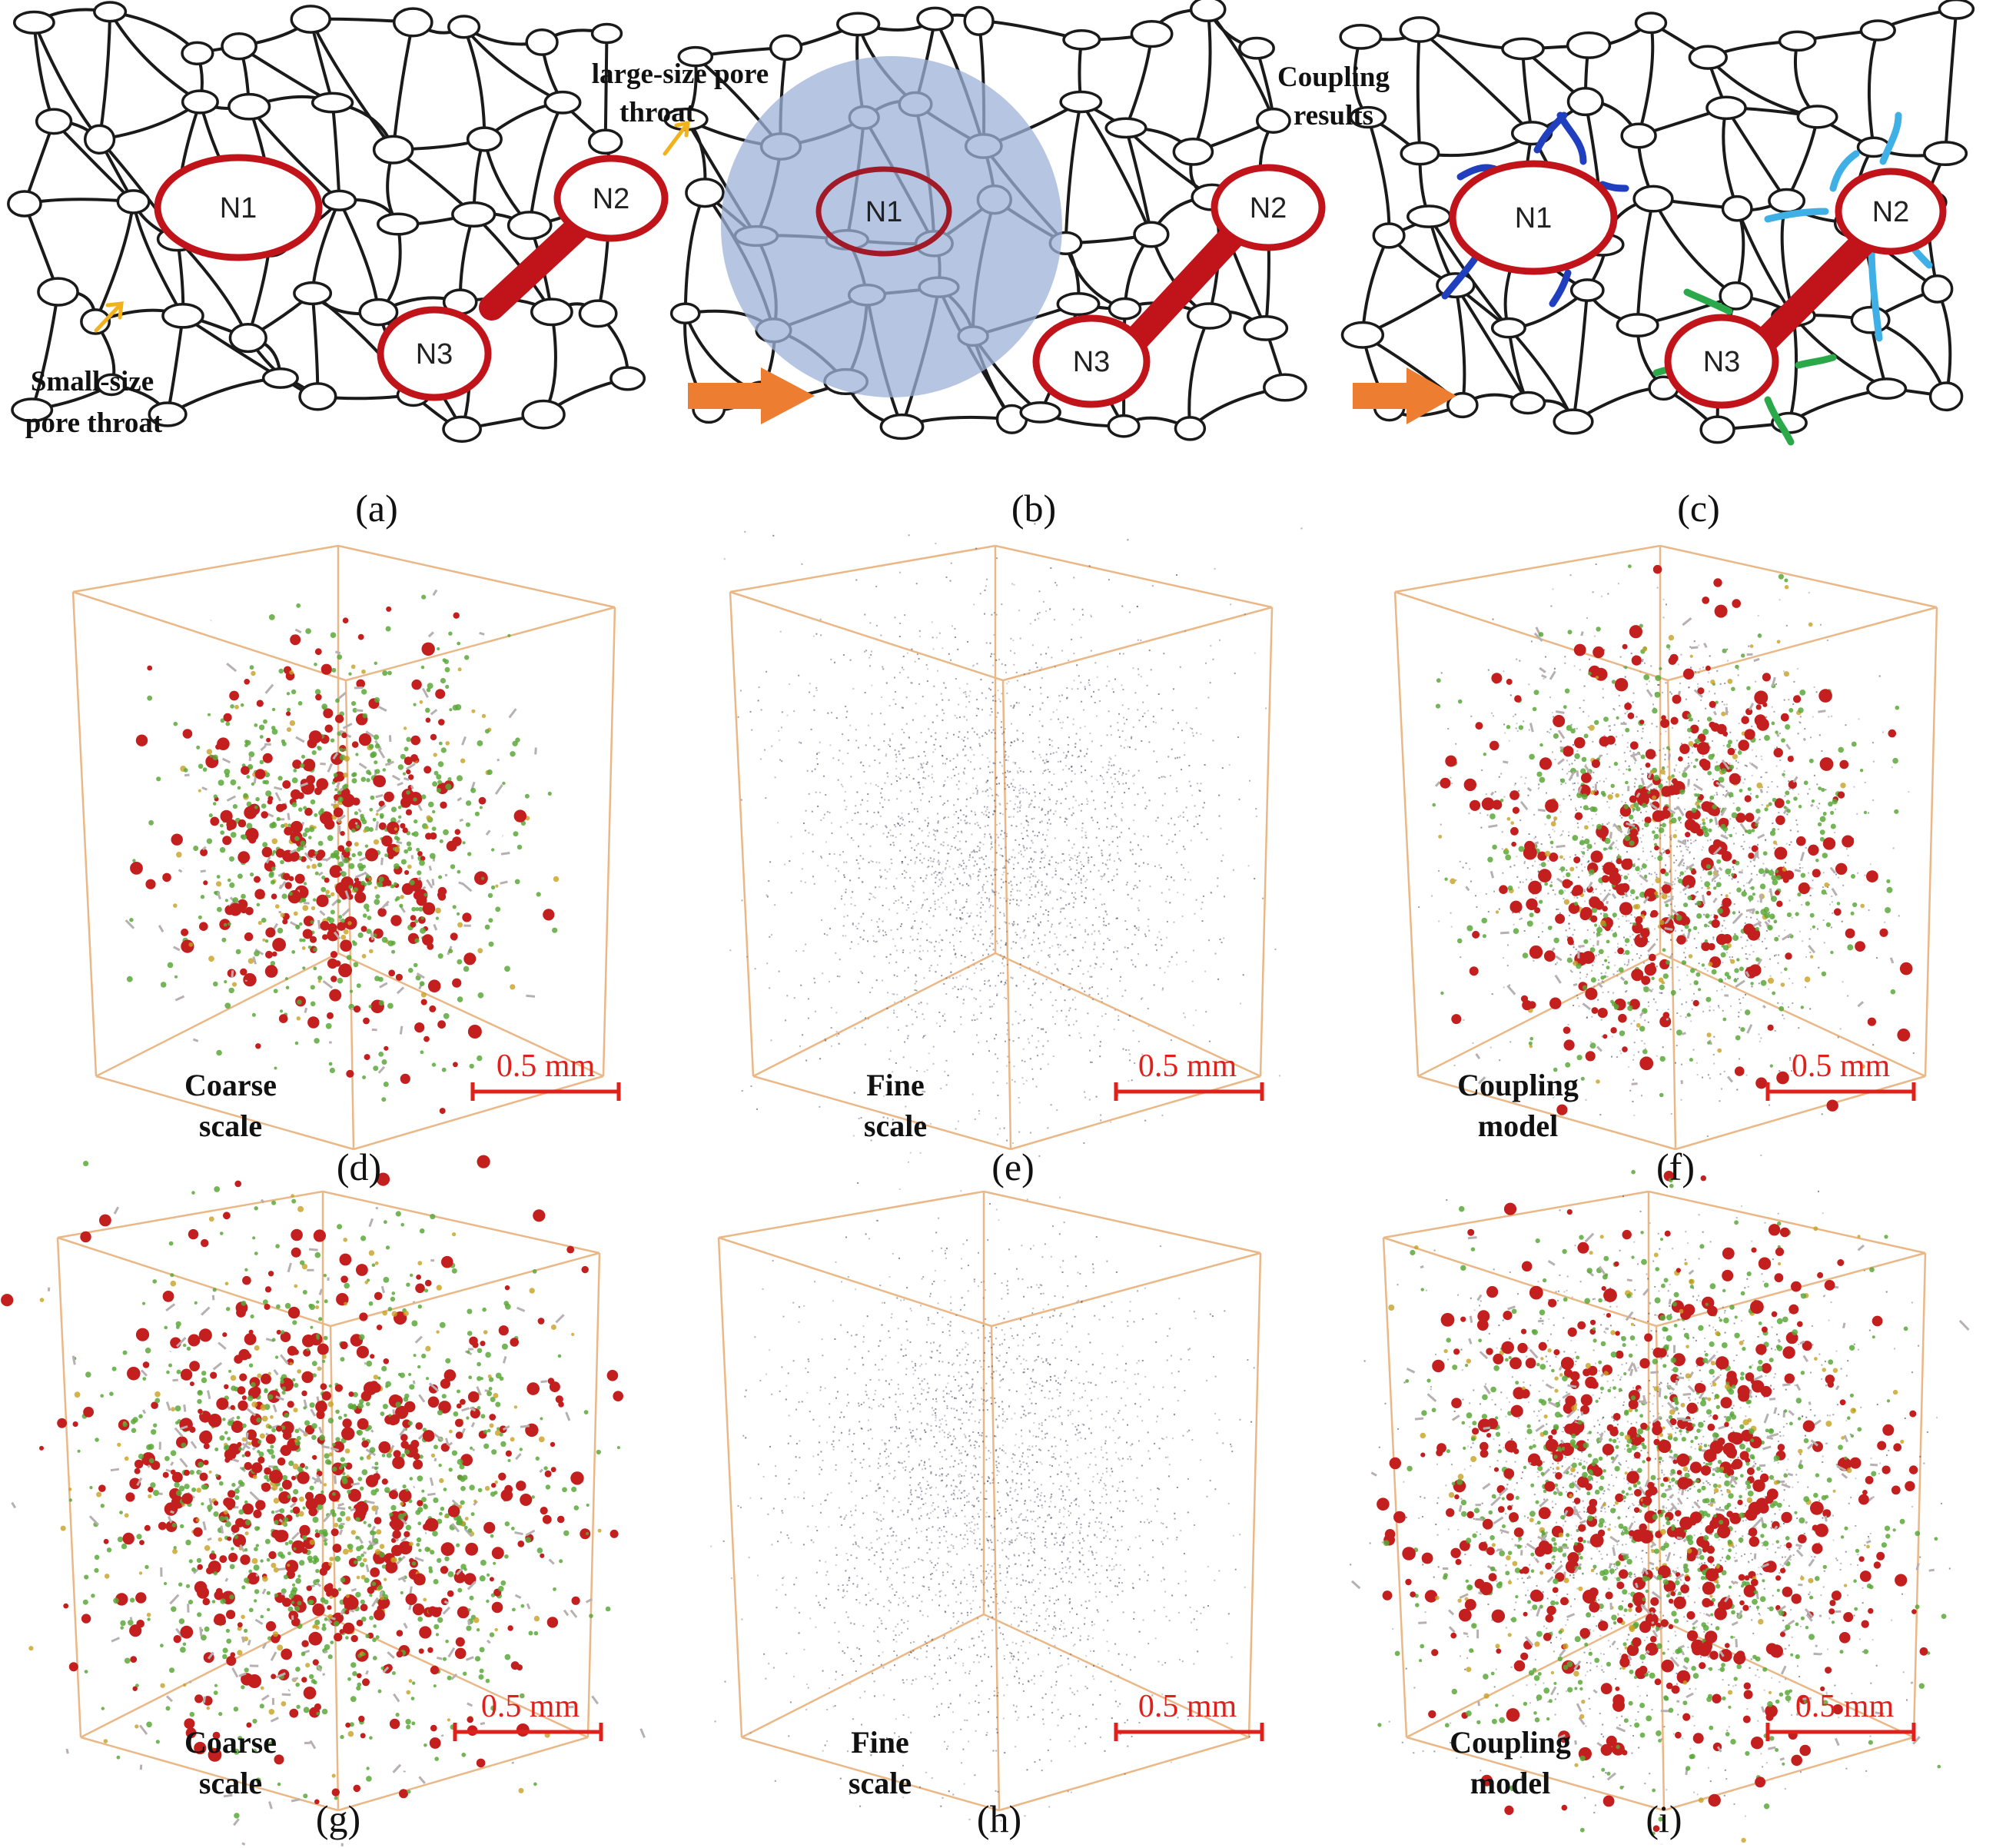 The width and height of the screenshot is (2006, 1848). Describe the element at coordinates (742, 834) in the screenshot. I see `cube-edge` at that location.